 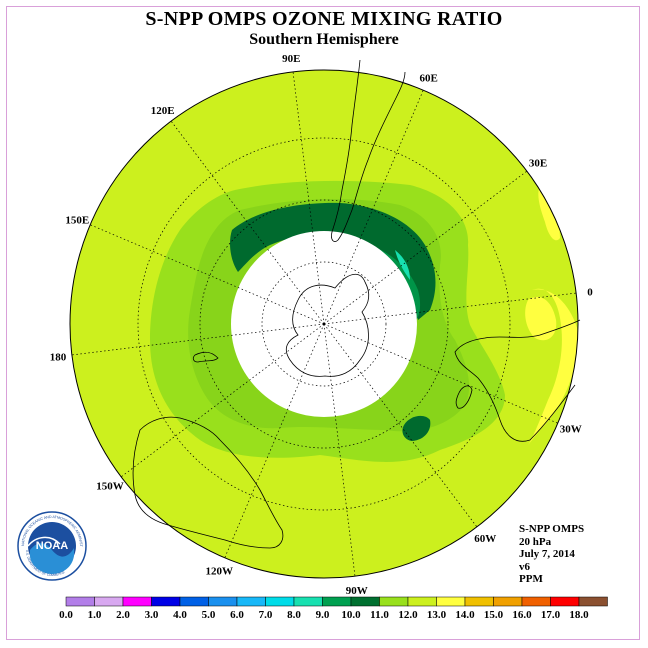 What do you see at coordinates (205, 357) in the screenshot?
I see `new-zealand-coastline` at bounding box center [205, 357].